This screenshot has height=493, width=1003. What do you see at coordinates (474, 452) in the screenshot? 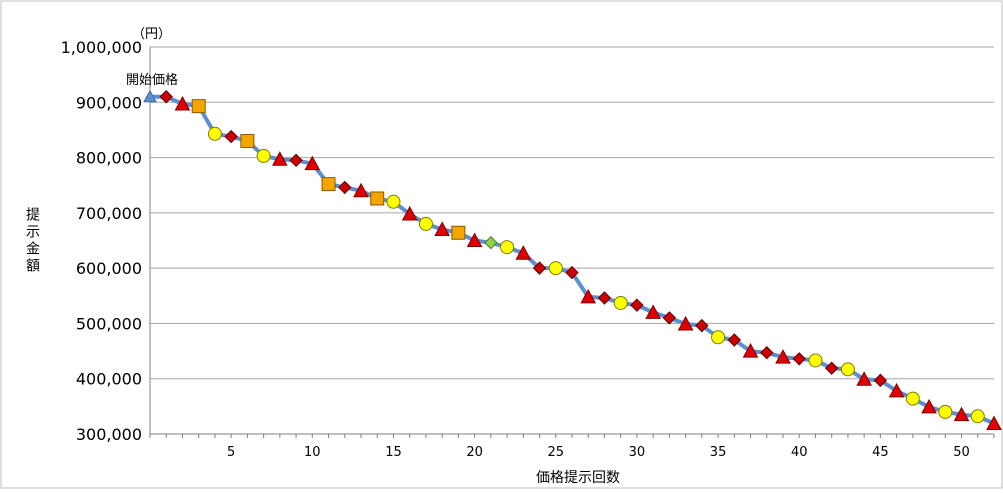
I see `x-tick-label: 20` at bounding box center [474, 452].